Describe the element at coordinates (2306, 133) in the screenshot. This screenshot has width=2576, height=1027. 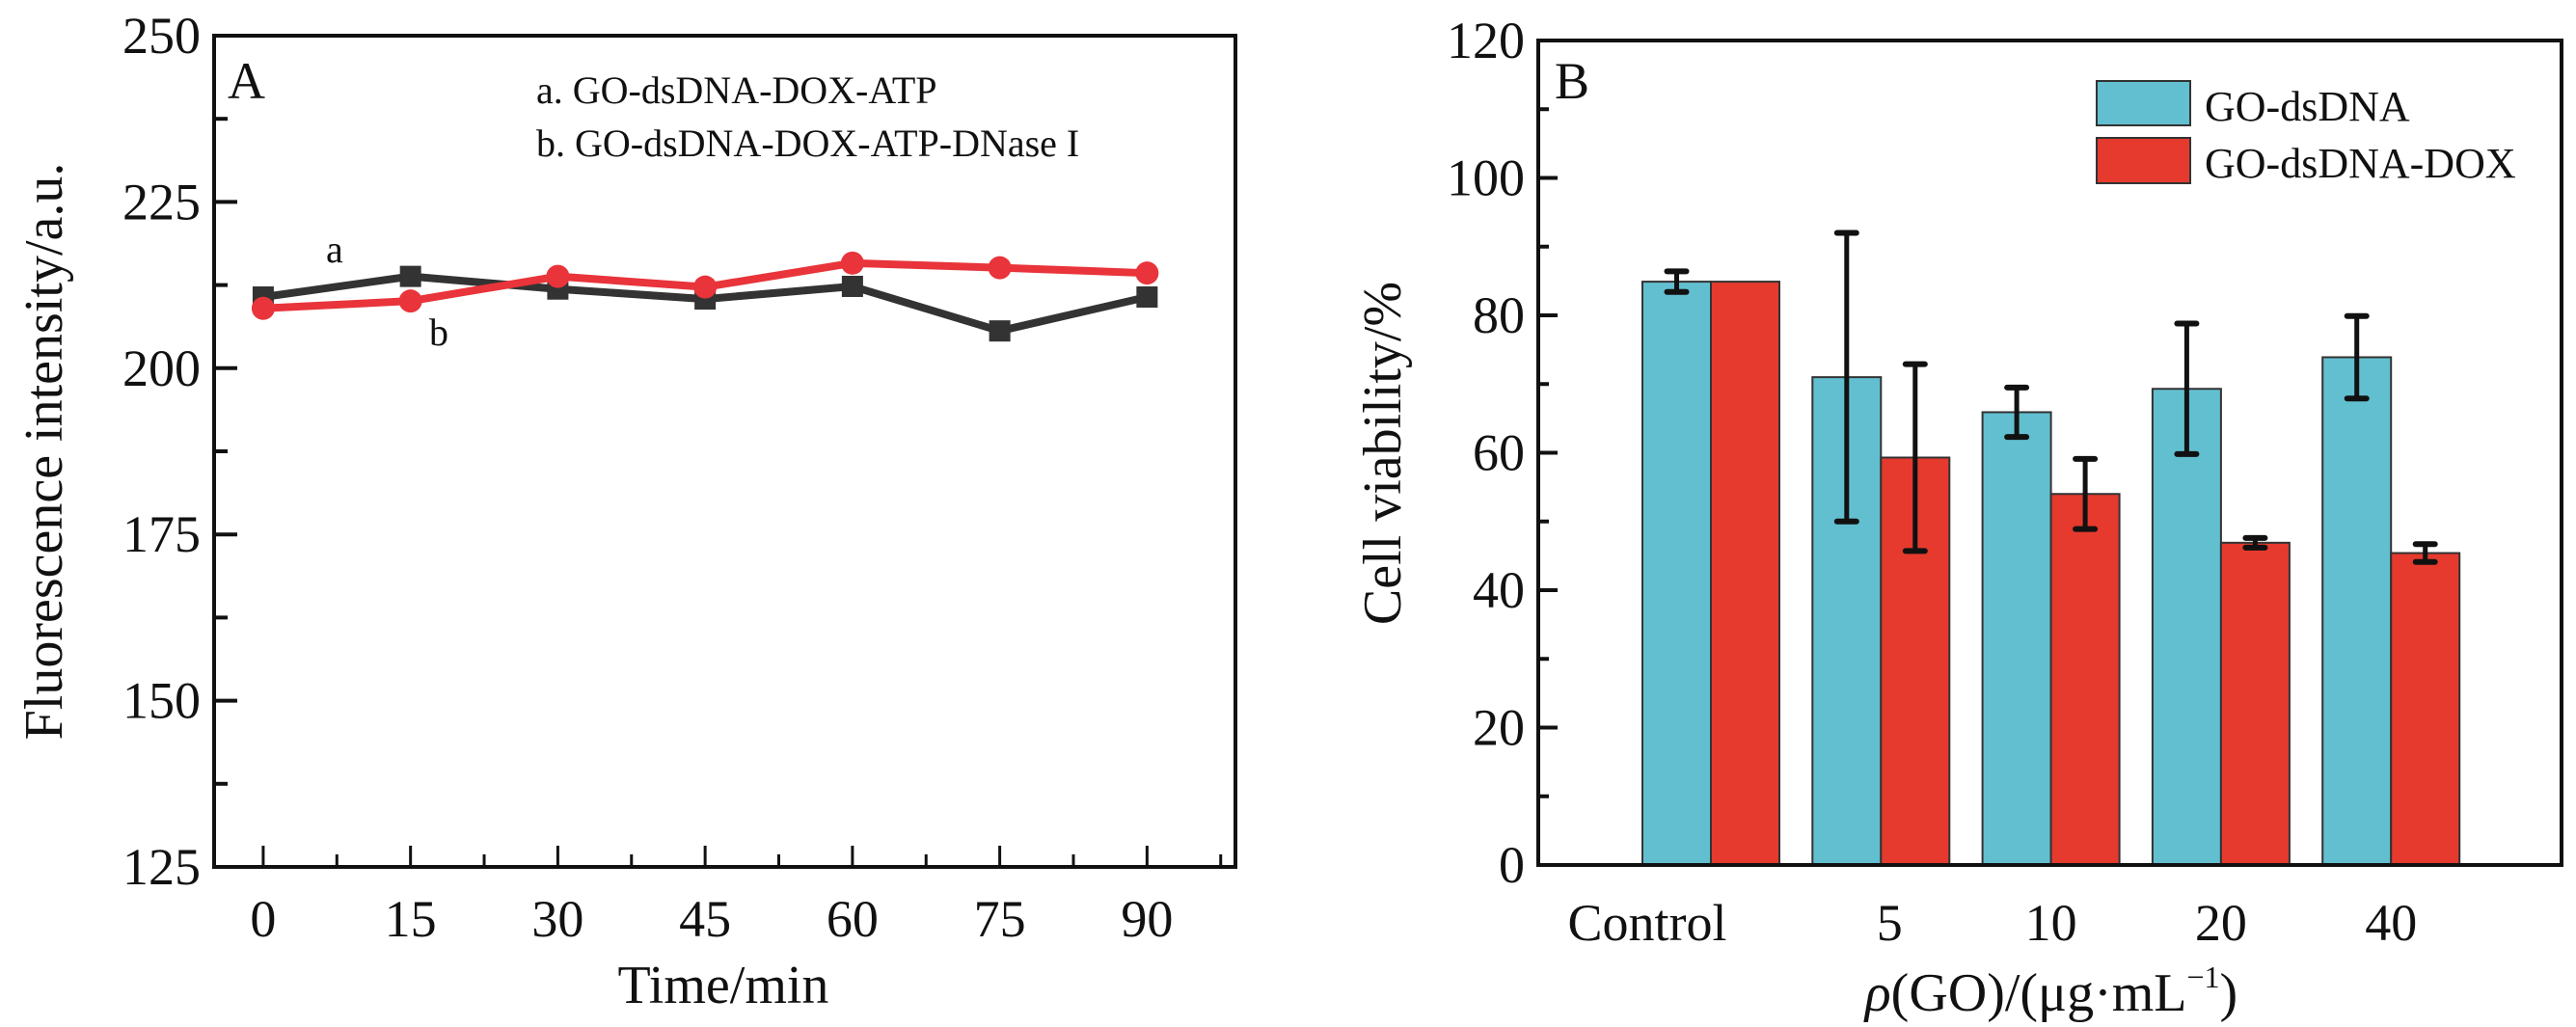
I see `panel-b-legend: GO-dsDNA GO-dsDNA-DOX` at that location.